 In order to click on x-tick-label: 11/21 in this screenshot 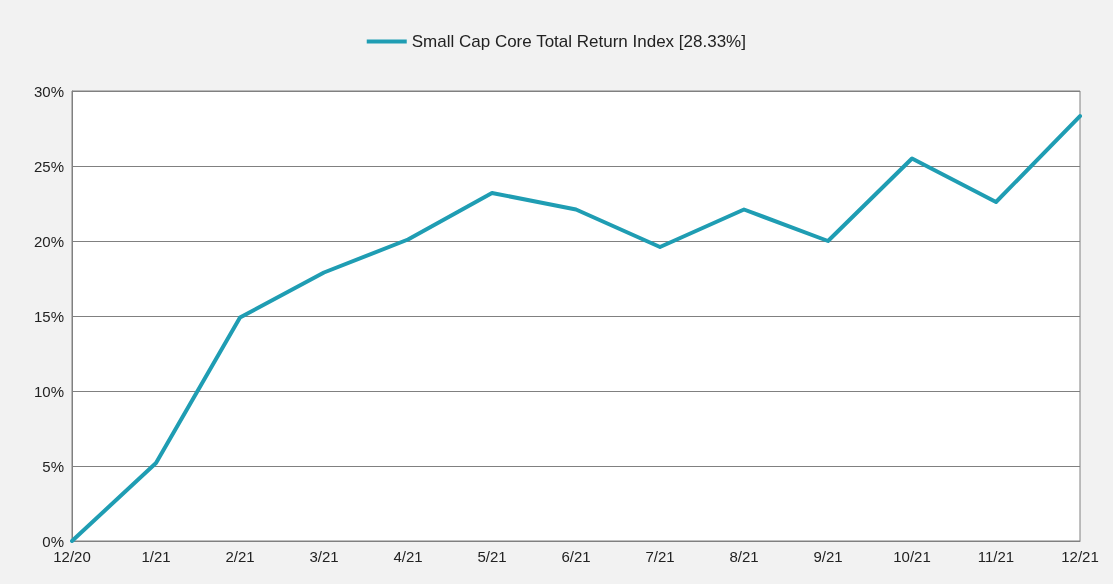, I will do `click(996, 556)`.